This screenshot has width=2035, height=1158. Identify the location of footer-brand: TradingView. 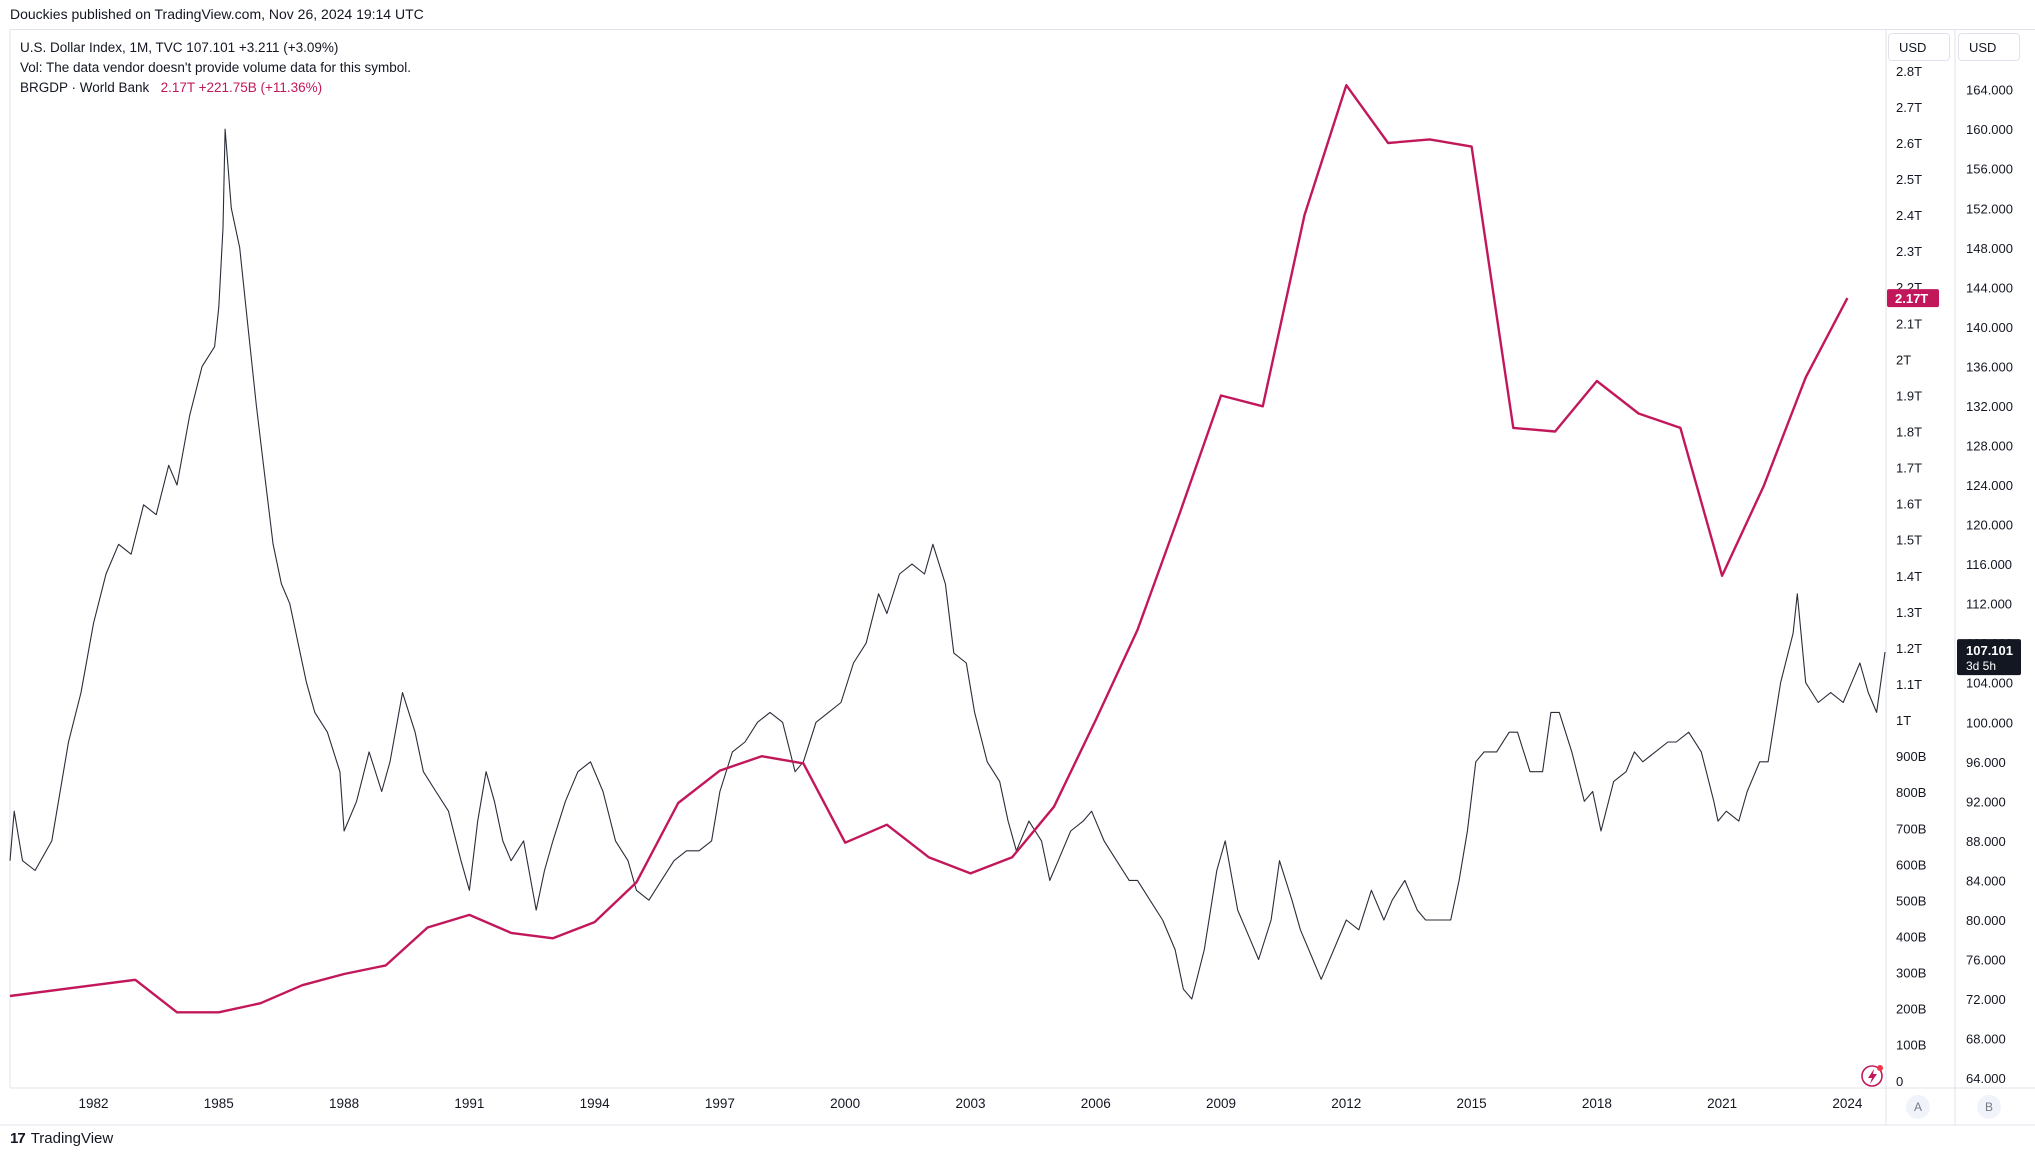
(72, 1138).